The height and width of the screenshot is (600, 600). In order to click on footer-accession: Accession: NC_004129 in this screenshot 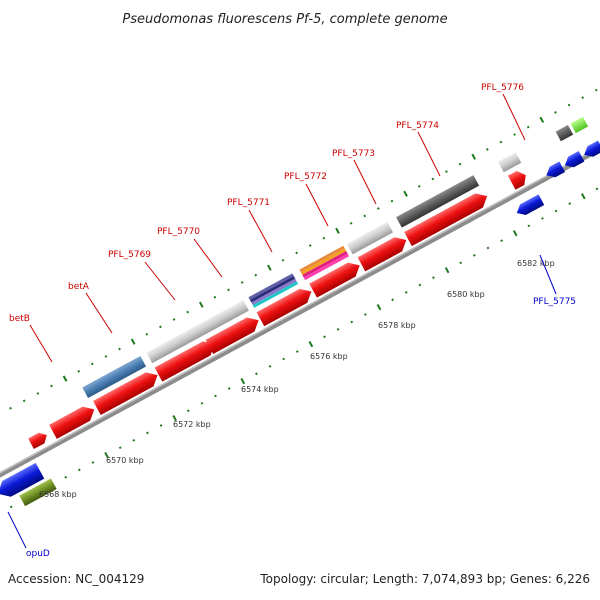, I will do `click(76, 579)`.